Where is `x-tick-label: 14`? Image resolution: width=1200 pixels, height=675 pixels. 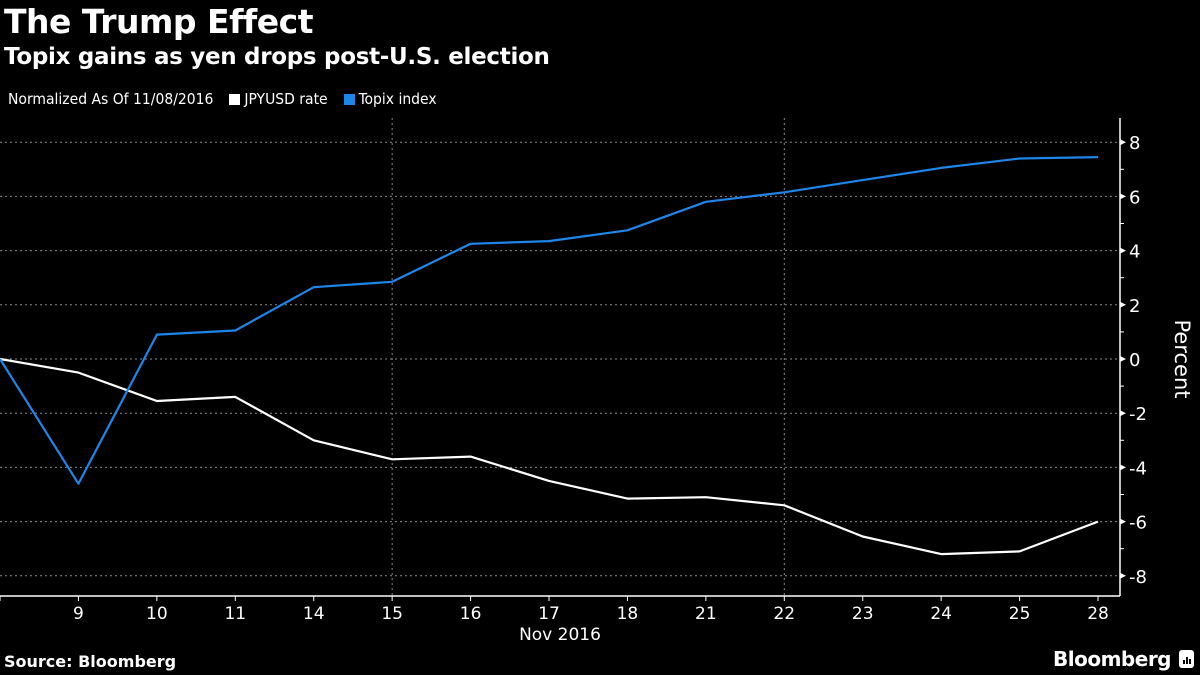
x-tick-label: 14 is located at coordinates (314, 614).